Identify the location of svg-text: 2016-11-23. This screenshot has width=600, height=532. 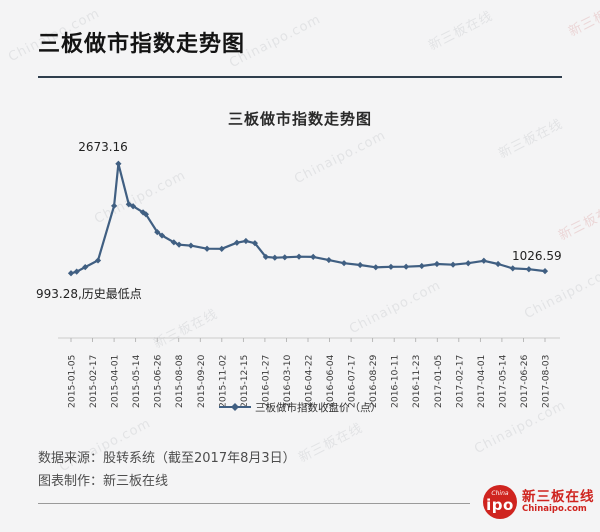
(416, 381).